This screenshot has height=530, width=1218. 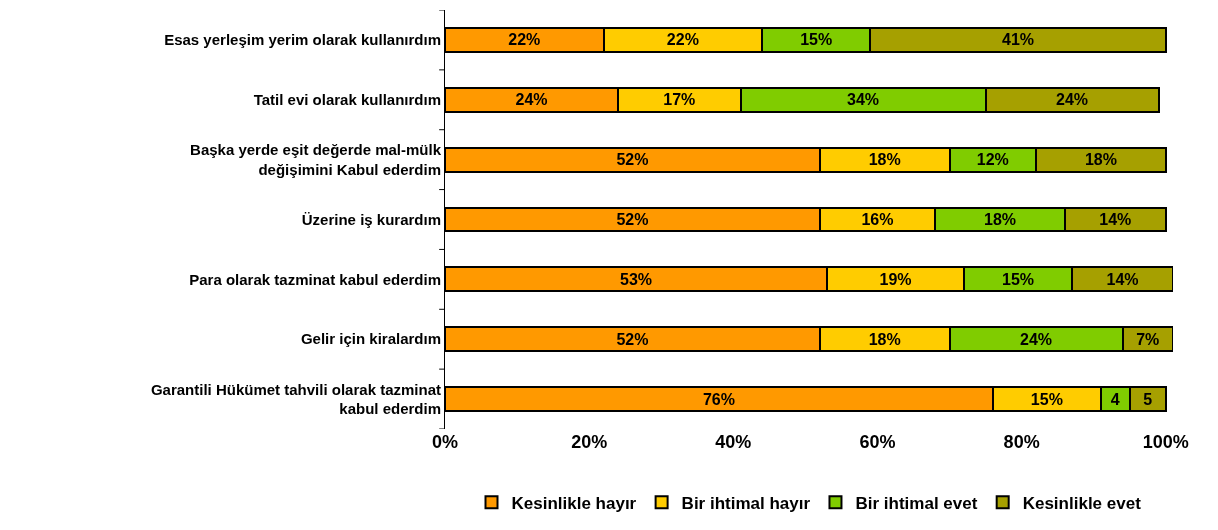 I want to click on legend-label: Bir ihtimal evet, so click(x=916, y=503).